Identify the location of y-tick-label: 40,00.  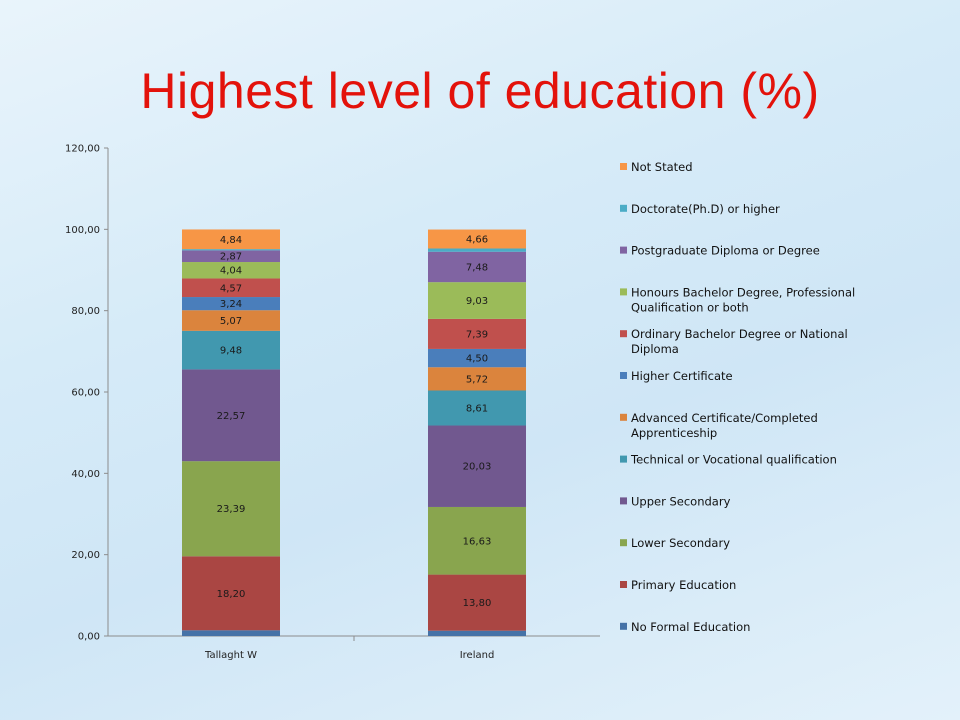
(85, 474).